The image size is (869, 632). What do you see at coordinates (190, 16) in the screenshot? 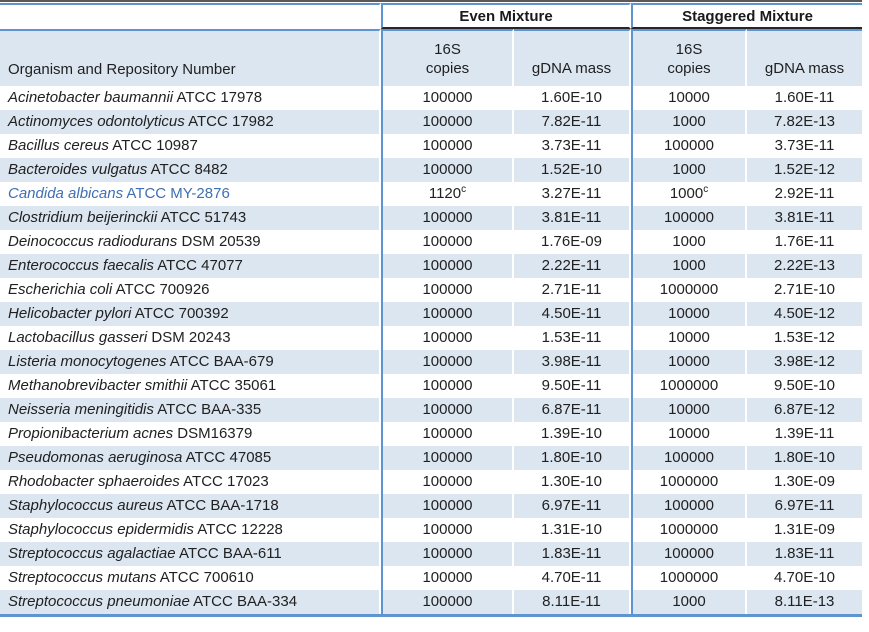
I see `group-header-spacer` at bounding box center [190, 16].